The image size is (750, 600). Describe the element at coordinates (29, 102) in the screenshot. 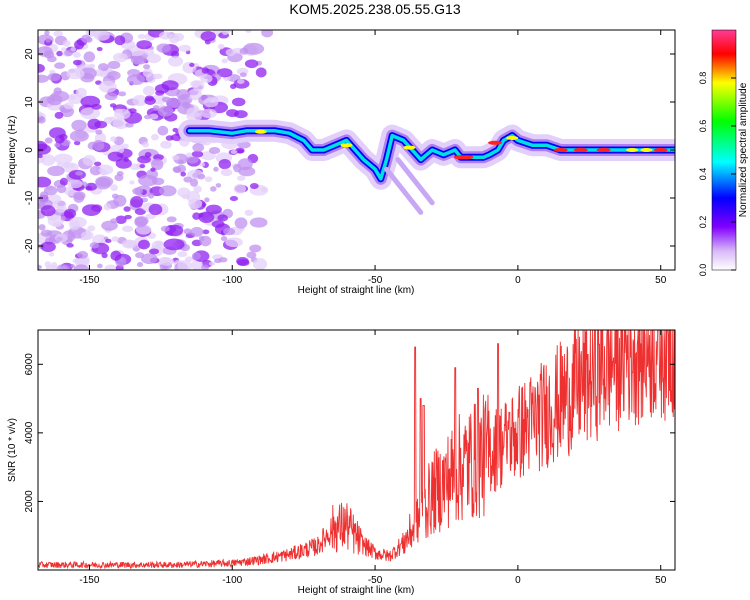

I see `y-tick-label: 10` at that location.